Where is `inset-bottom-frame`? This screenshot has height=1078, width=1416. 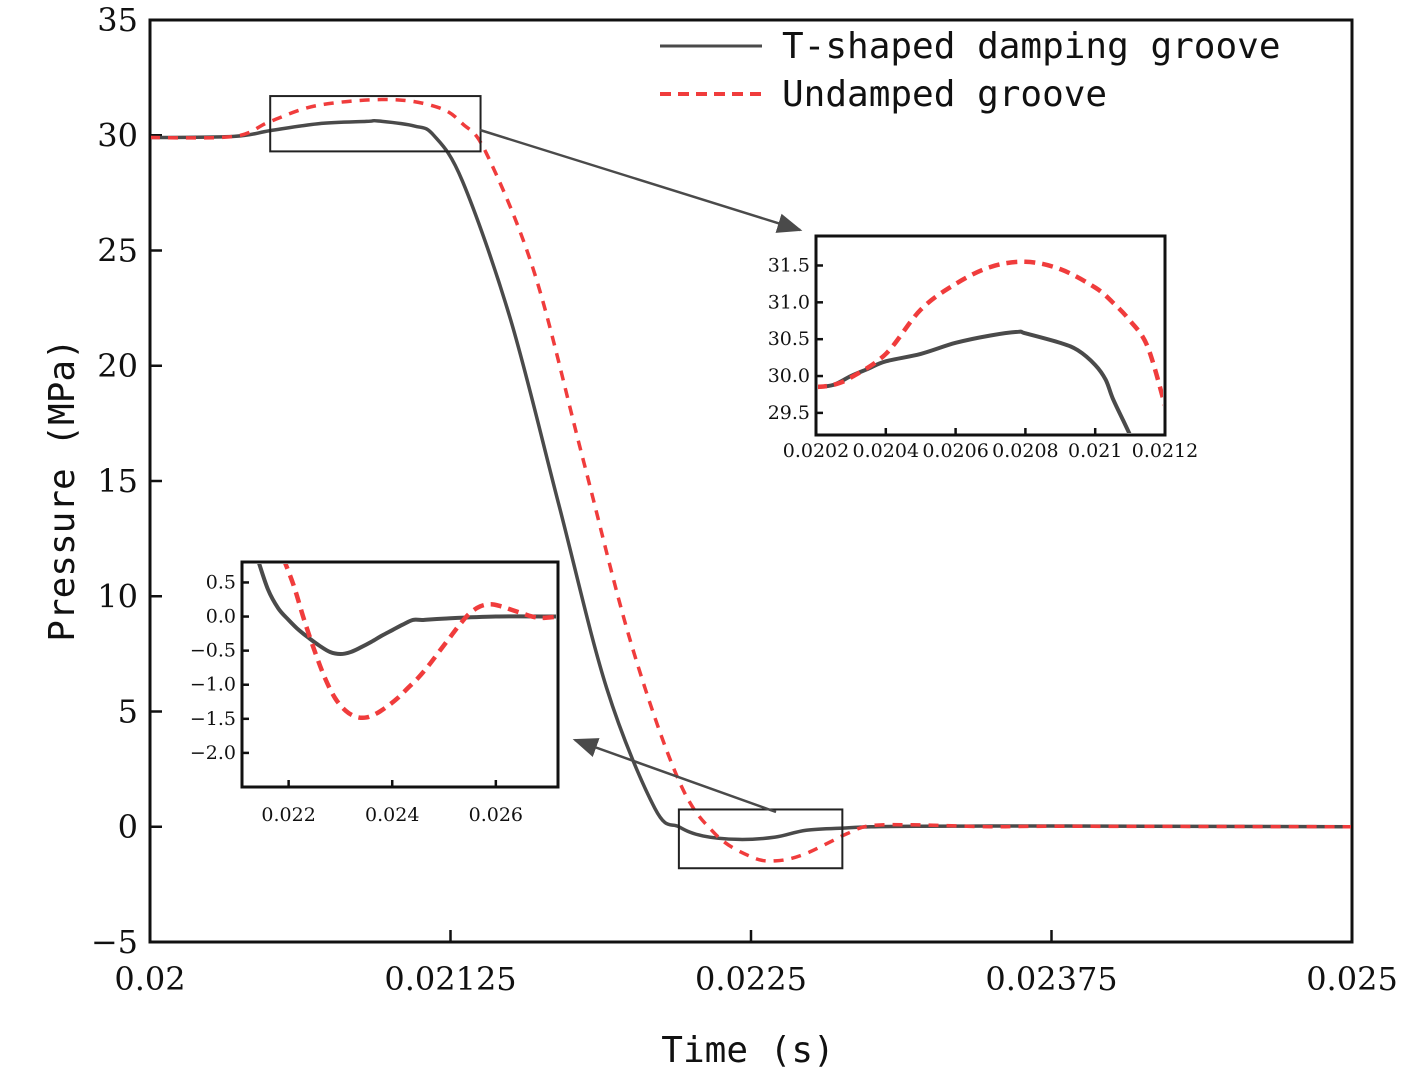 inset-bottom-frame is located at coordinates (400, 674).